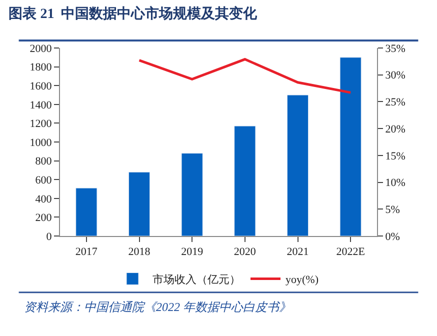 The width and height of the screenshot is (437, 336). What do you see at coordinates (302, 280) in the screenshot?
I see `legend-label: yoy(%)` at bounding box center [302, 280].